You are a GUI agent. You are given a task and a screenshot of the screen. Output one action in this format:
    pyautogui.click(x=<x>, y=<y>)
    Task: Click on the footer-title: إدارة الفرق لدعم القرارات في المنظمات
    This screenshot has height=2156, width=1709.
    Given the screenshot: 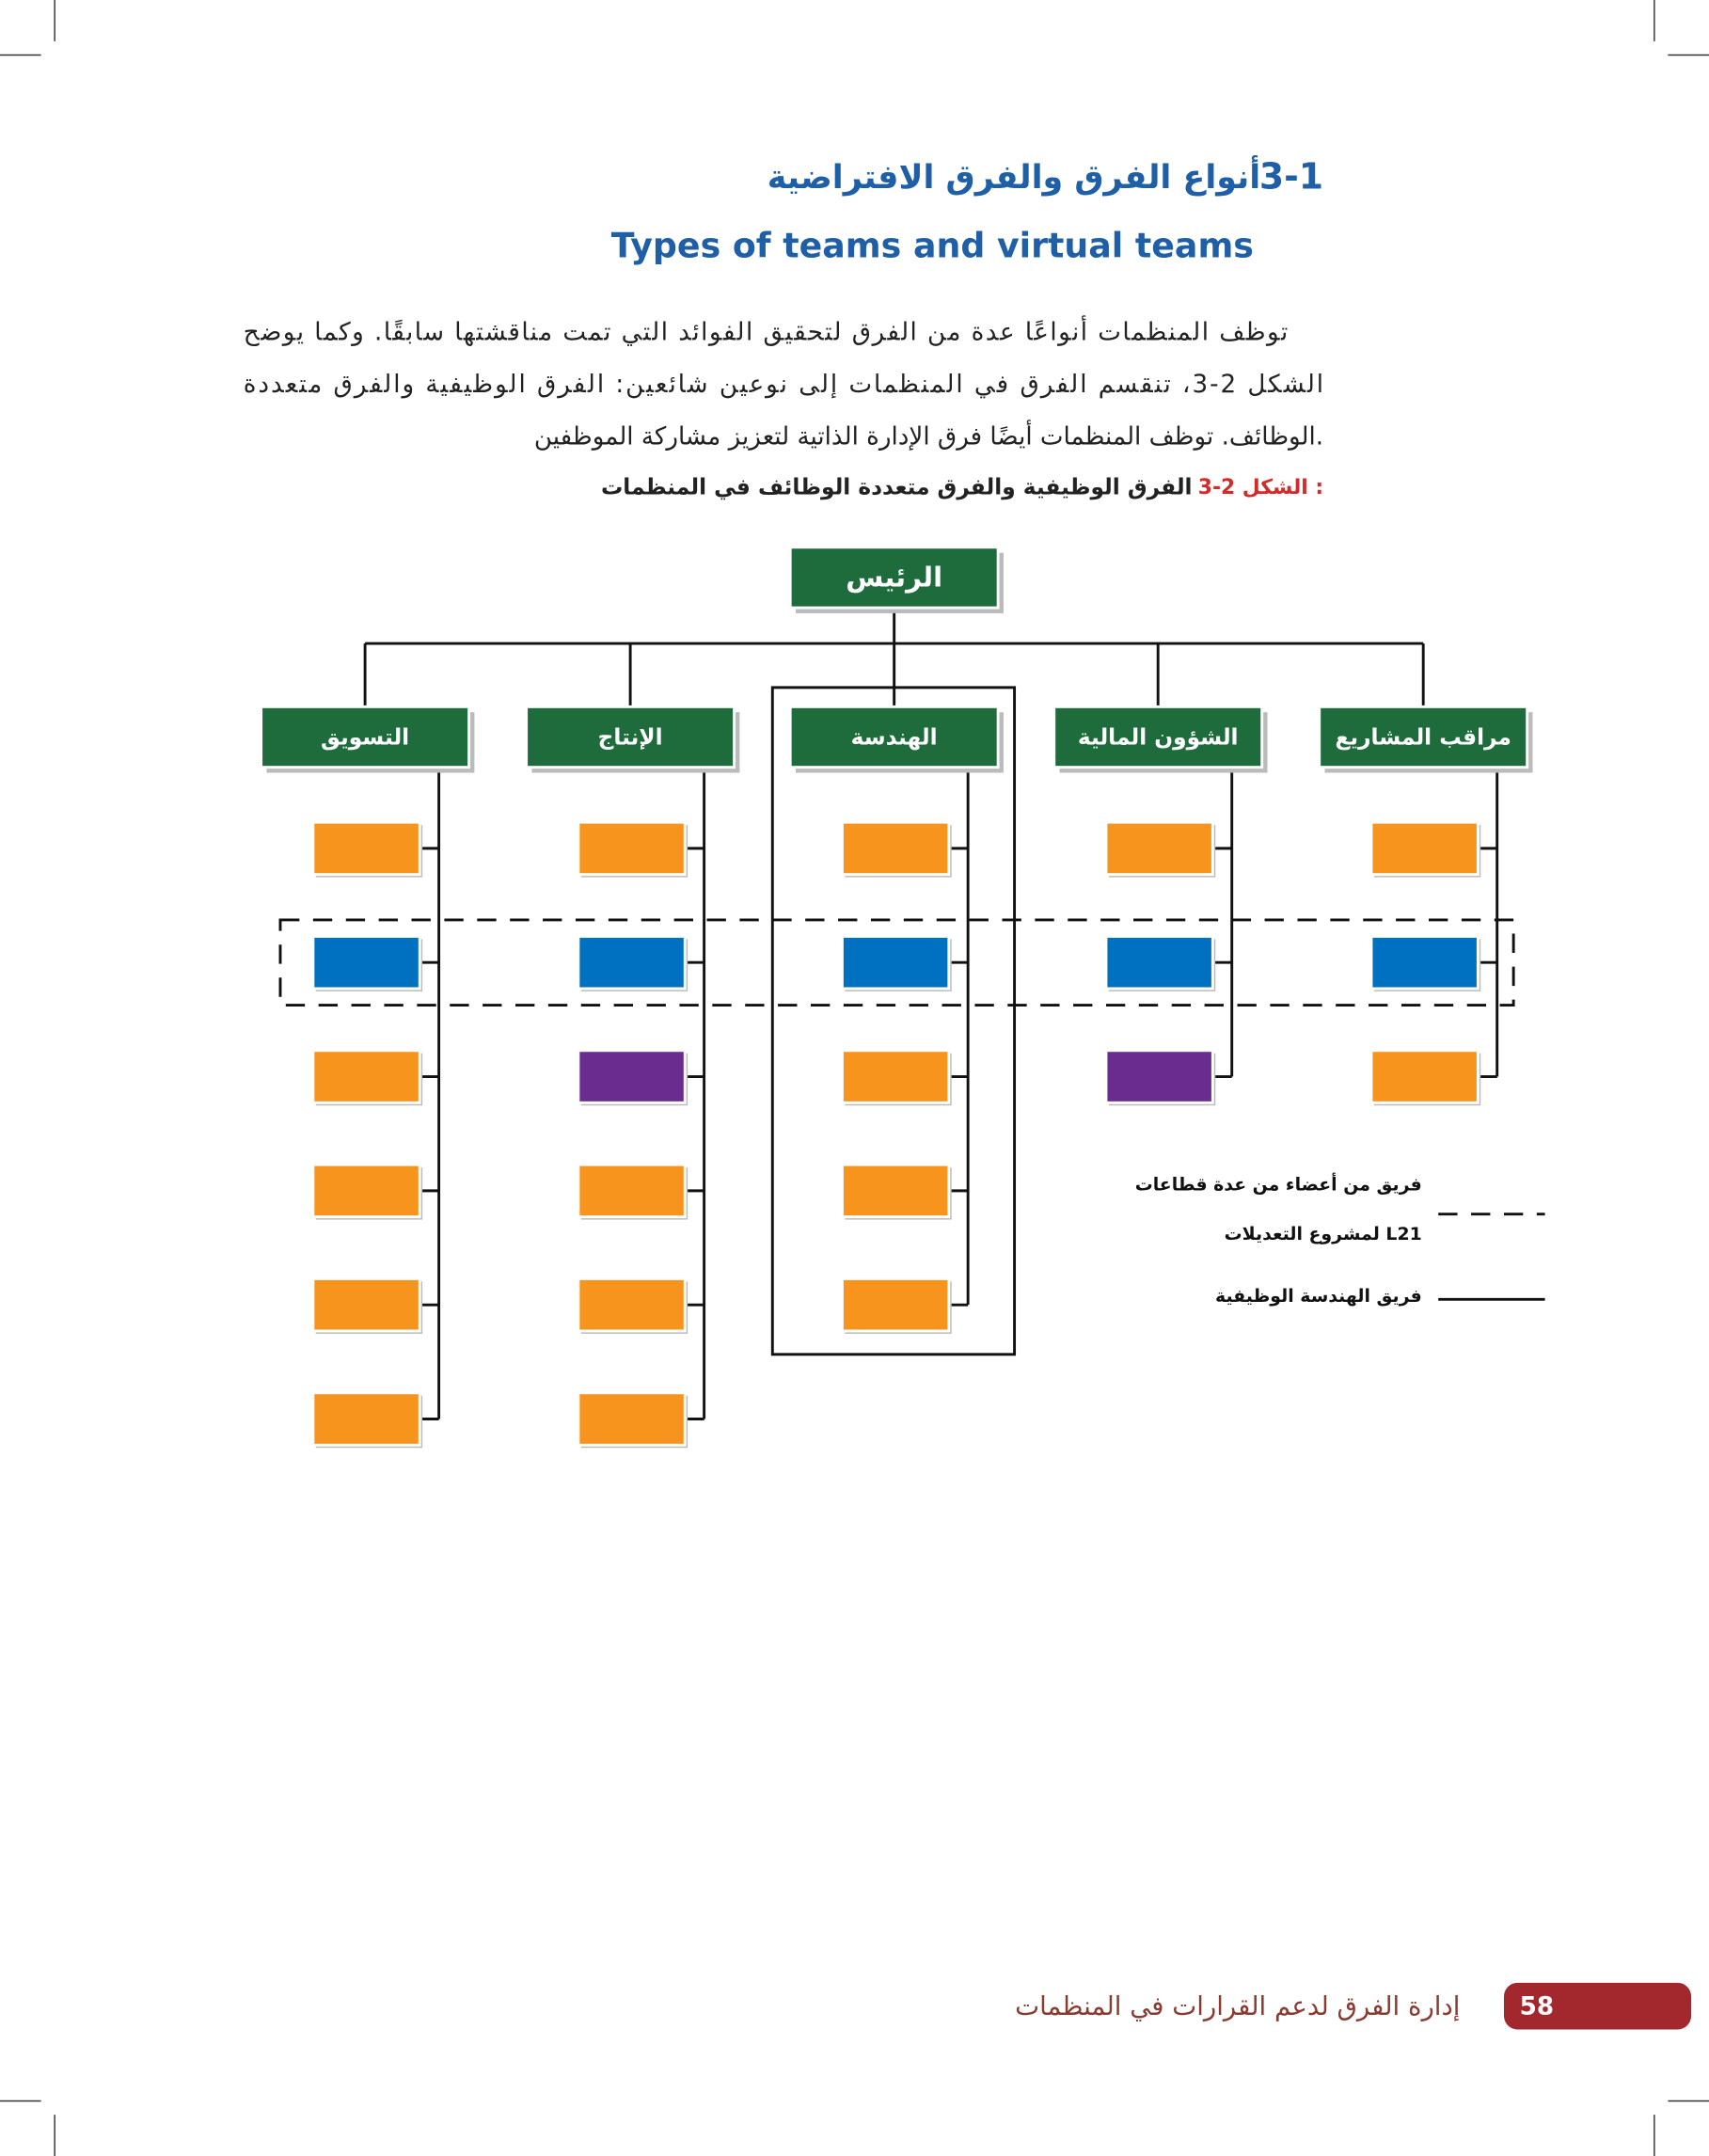 What is the action you would take?
    pyautogui.click(x=1237, y=2005)
    